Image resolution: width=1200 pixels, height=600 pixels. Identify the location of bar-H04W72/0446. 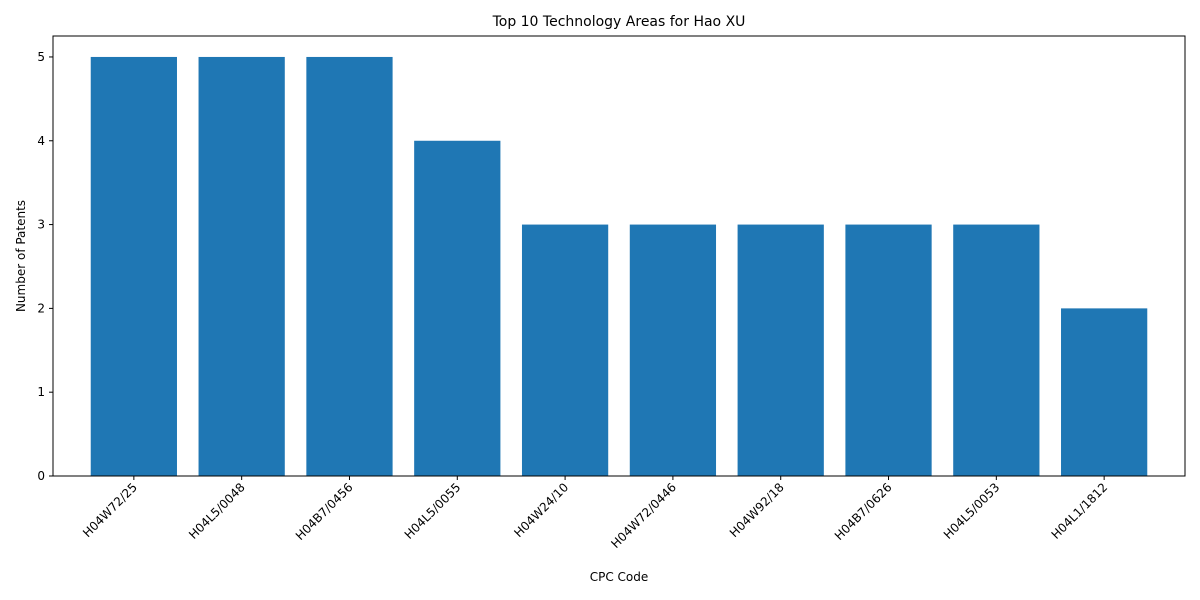
(673, 350).